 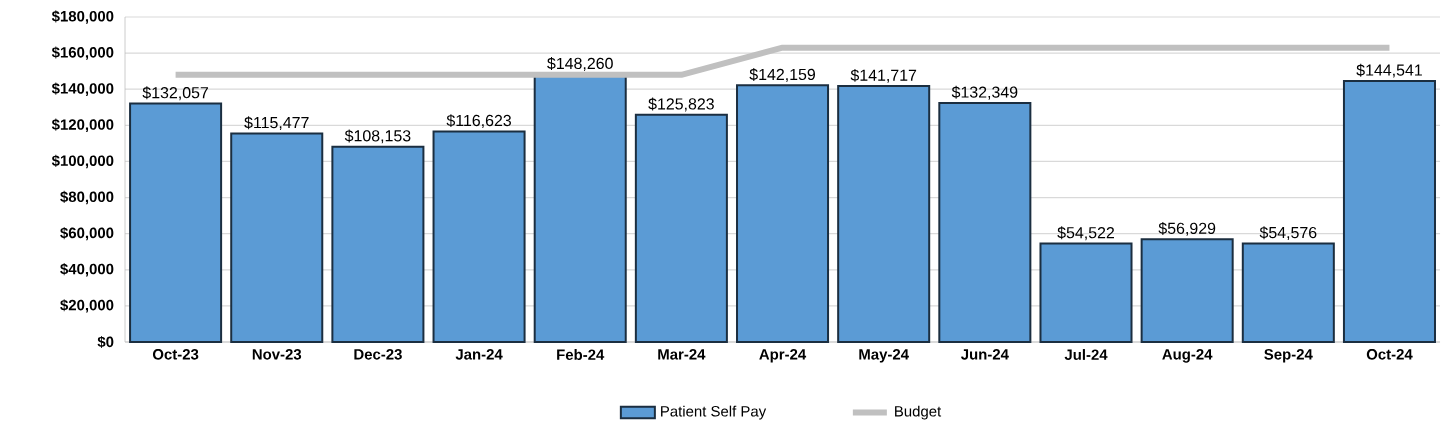 What do you see at coordinates (984, 354) in the screenshot?
I see `x-tick-label: Jun-24` at bounding box center [984, 354].